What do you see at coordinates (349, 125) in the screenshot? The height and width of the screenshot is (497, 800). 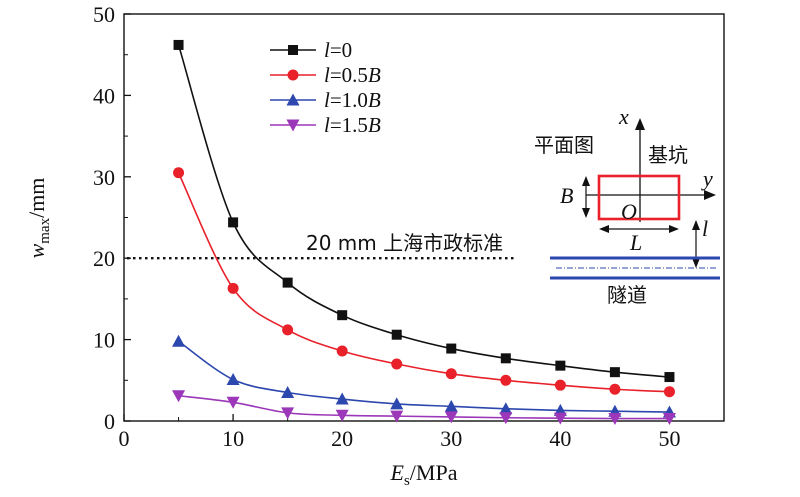 I see `legend-label-eq: =1.5` at bounding box center [349, 125].